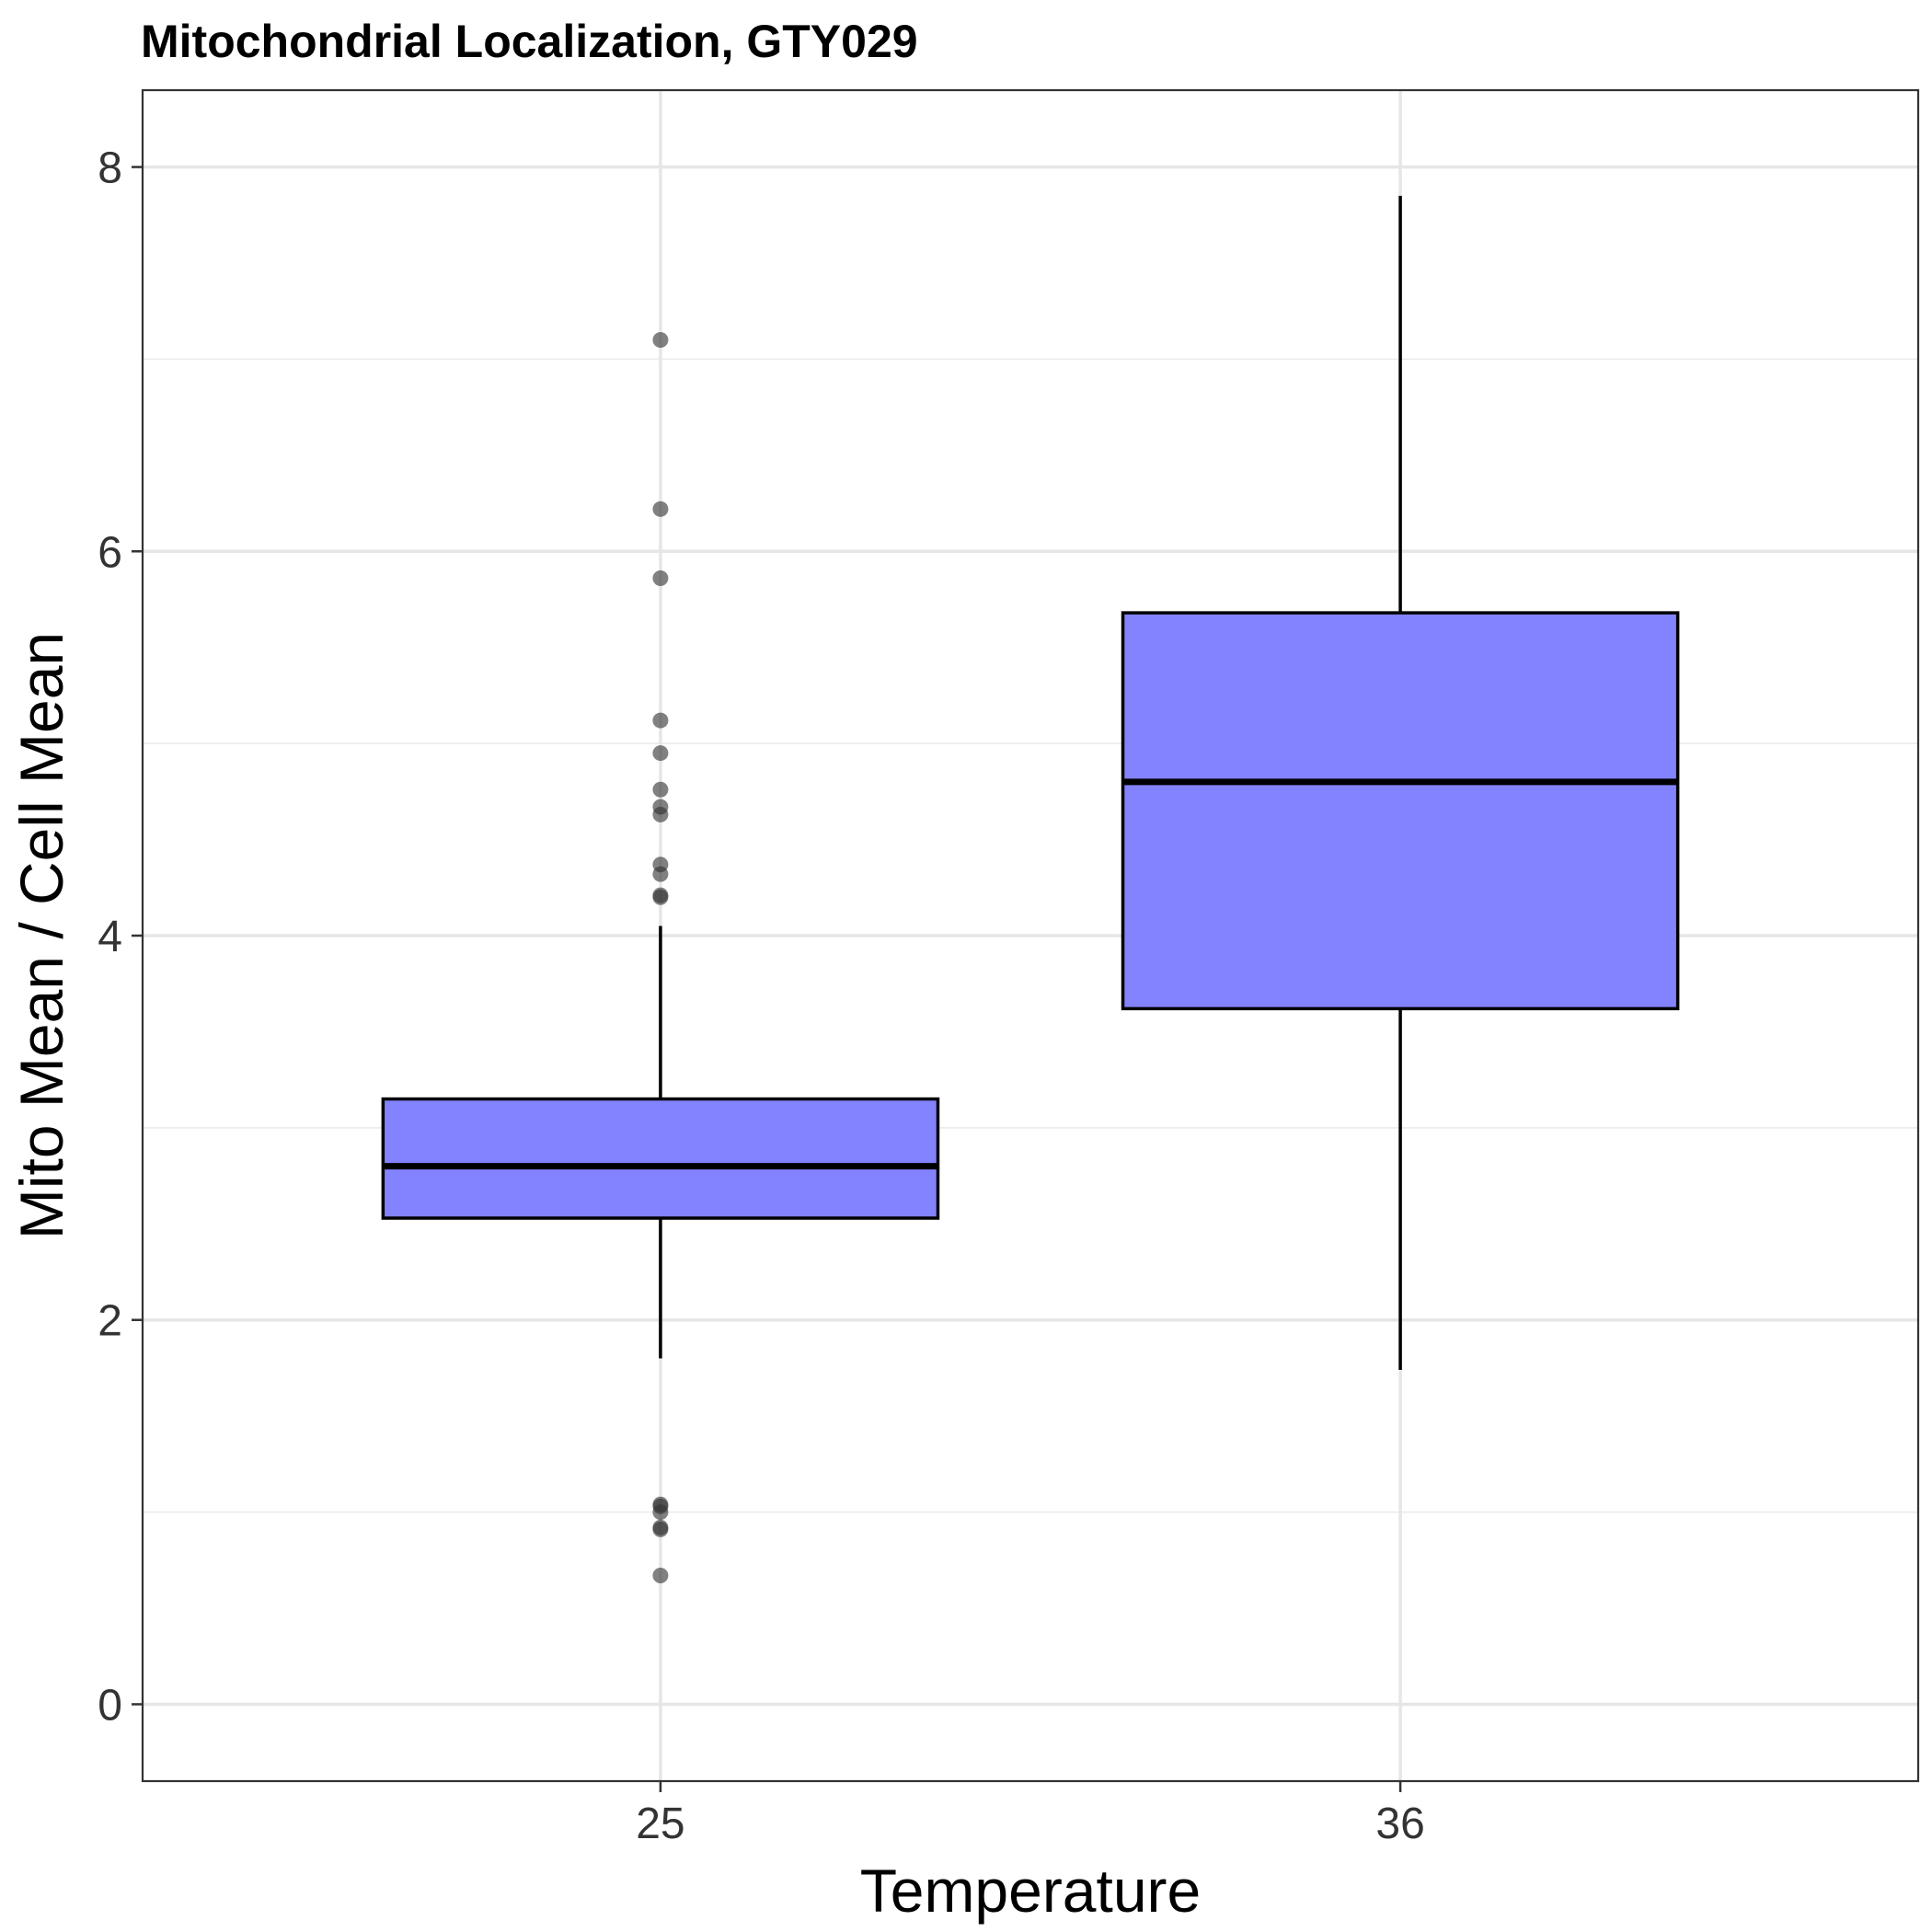  What do you see at coordinates (41, 935) in the screenshot?
I see `y-axis-title: Mito Mean / Cell Mean` at bounding box center [41, 935].